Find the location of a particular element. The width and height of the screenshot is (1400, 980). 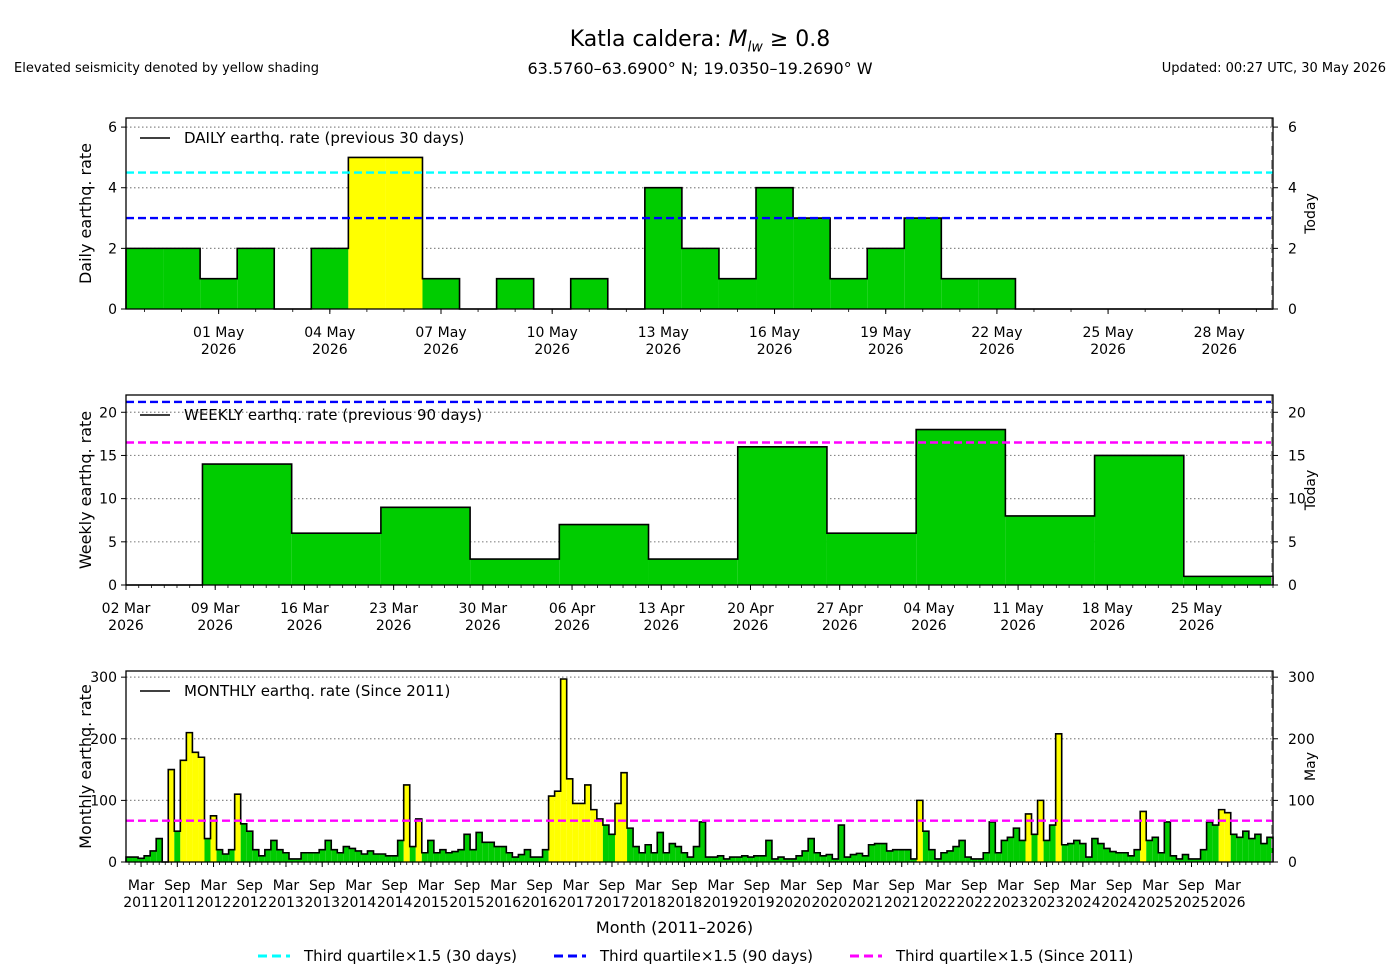

y-axis-label: Daily earthq. rate is located at coordinates (85, 213).